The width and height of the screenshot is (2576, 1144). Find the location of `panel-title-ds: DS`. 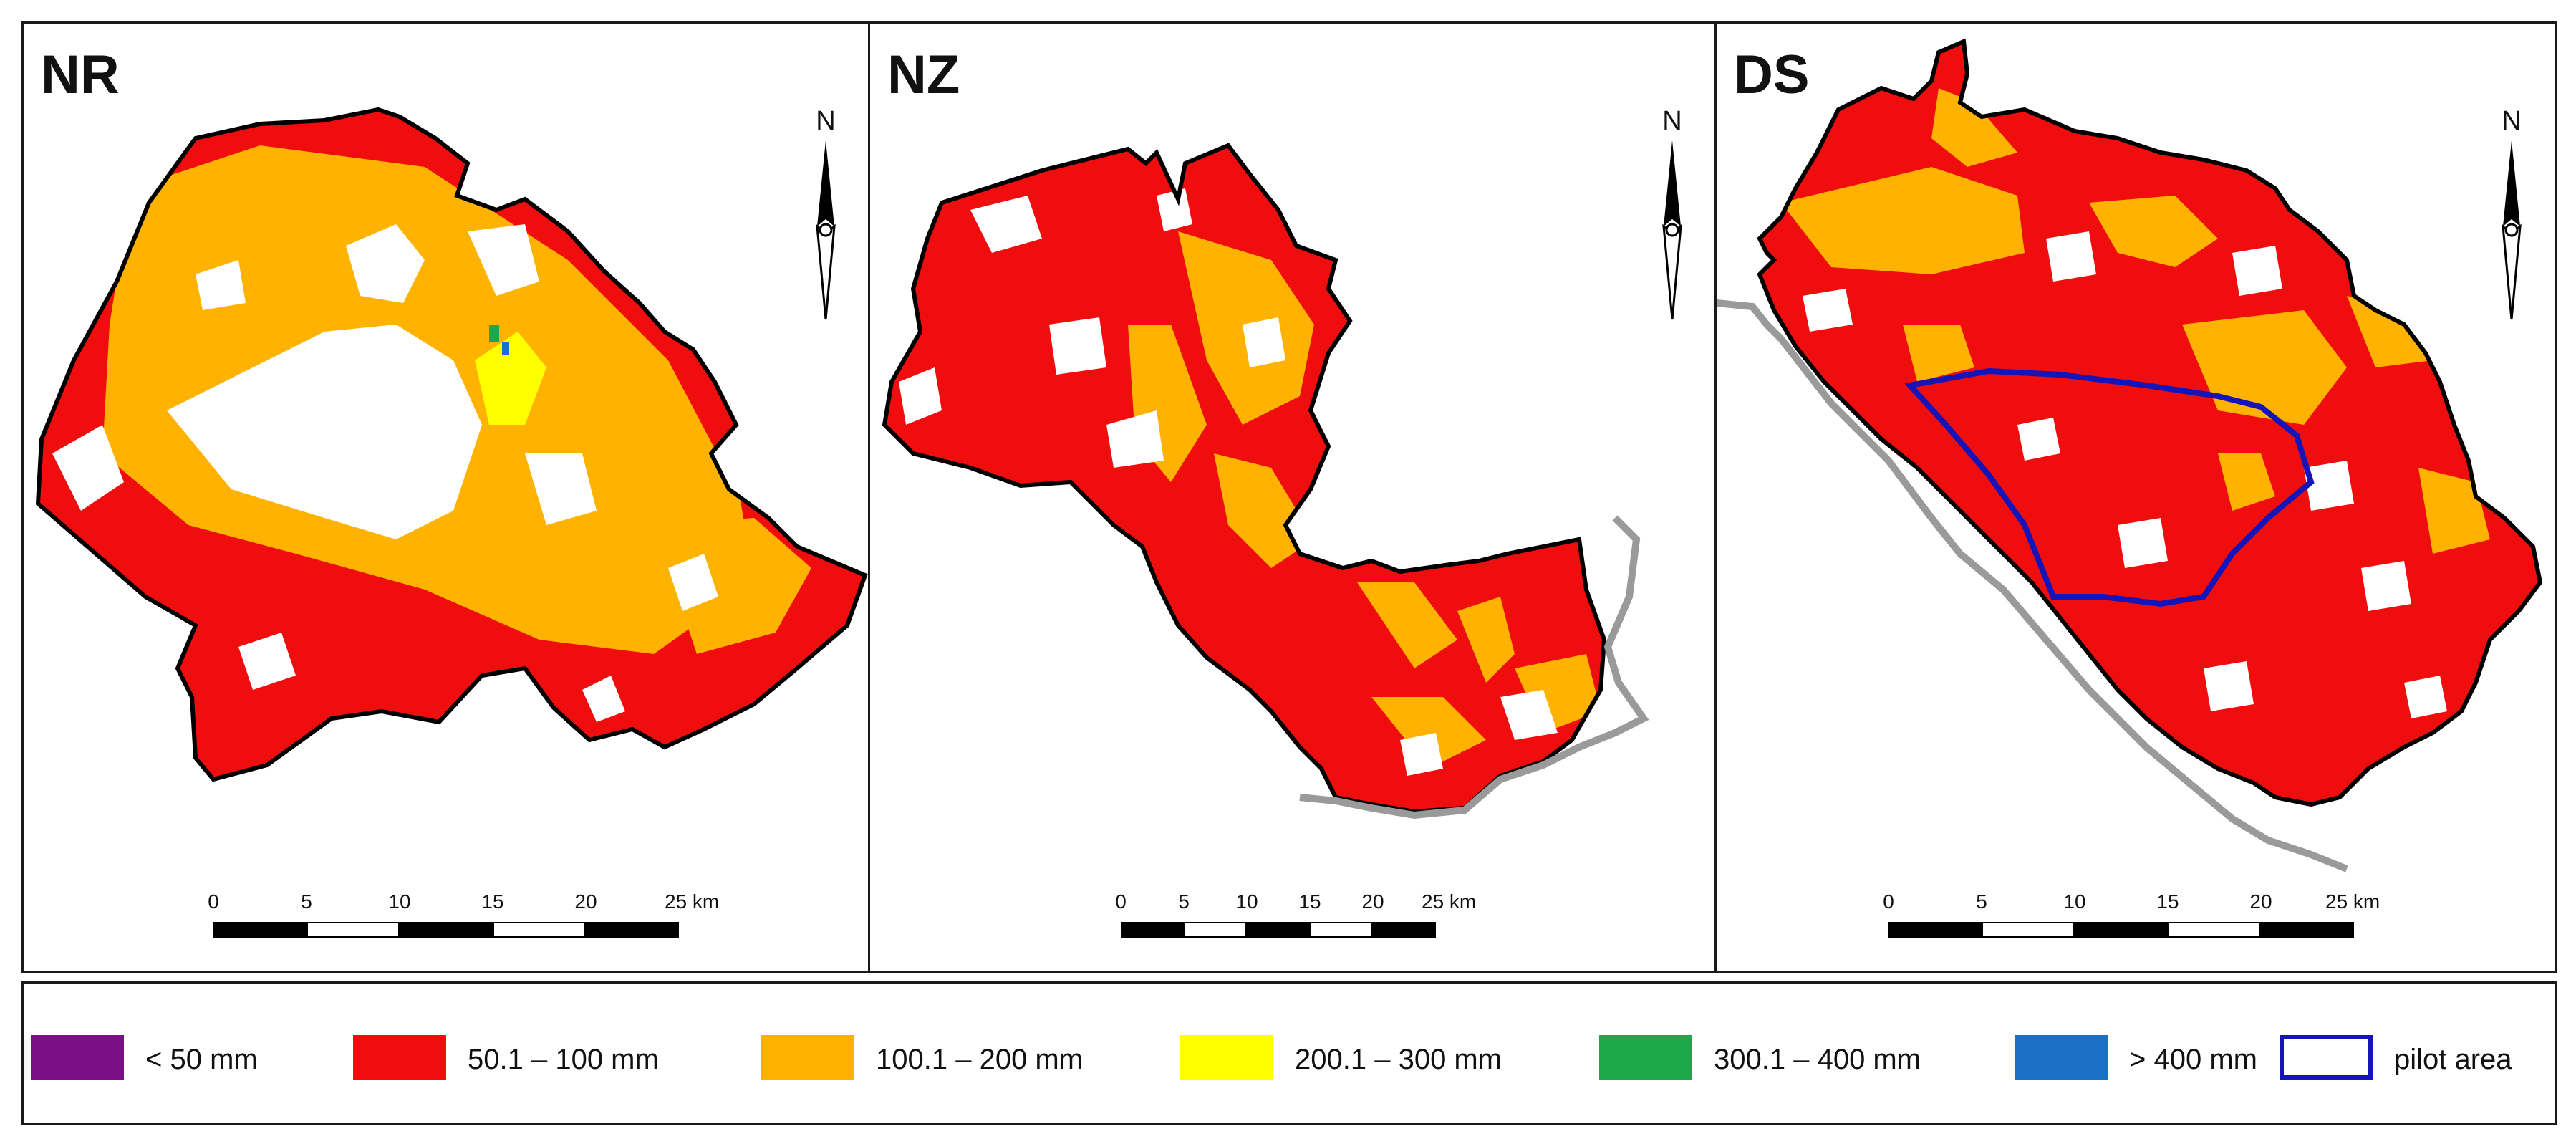

panel-title-ds: DS is located at coordinates (1772, 74).